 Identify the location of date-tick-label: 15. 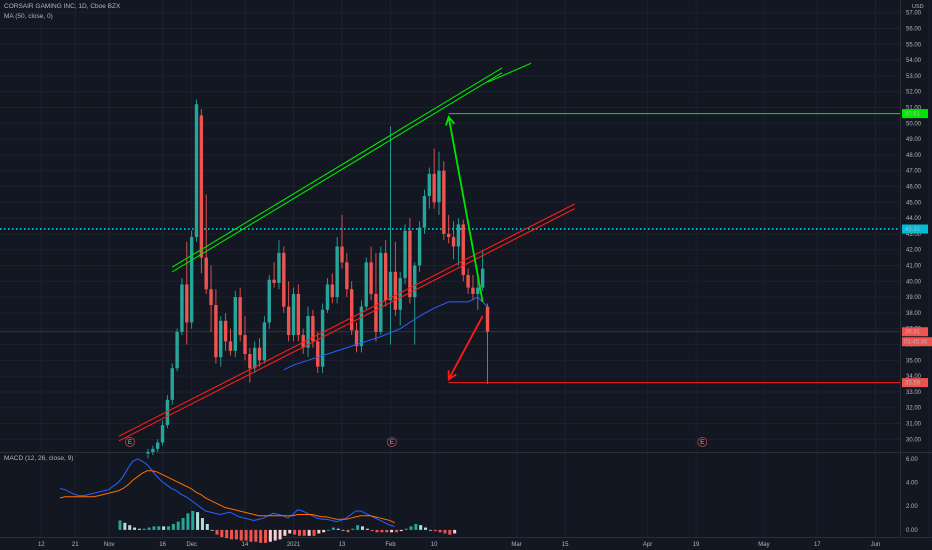
(565, 545).